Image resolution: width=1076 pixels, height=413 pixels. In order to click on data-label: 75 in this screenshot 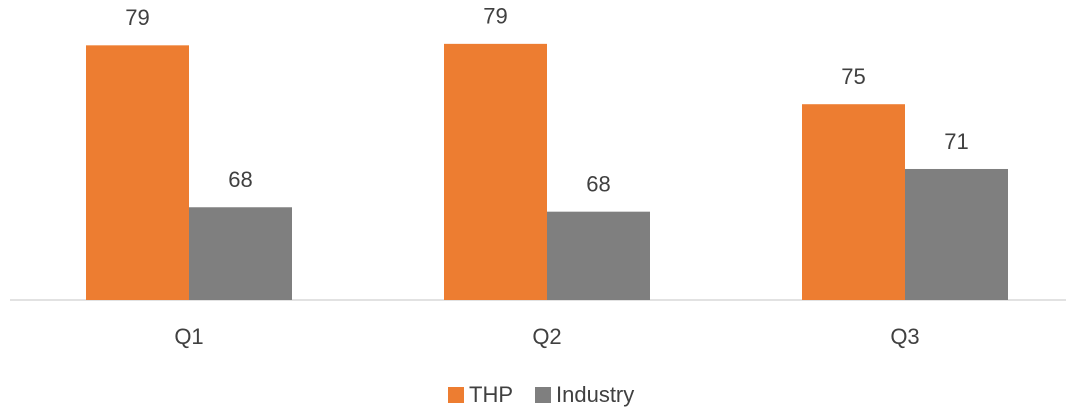, I will do `click(853, 76)`.